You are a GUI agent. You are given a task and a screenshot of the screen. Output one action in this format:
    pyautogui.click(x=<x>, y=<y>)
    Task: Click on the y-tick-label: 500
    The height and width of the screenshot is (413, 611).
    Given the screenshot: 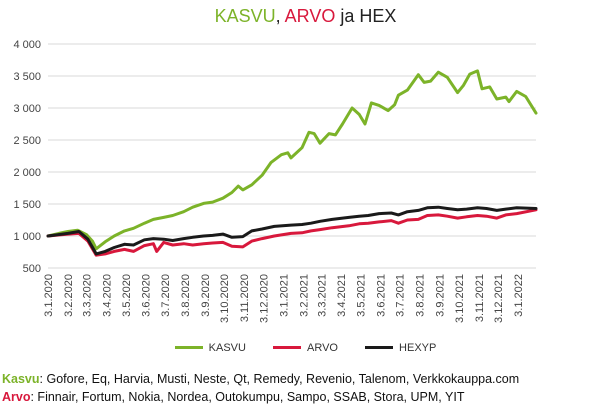 What is the action you would take?
    pyautogui.click(x=32, y=269)
    